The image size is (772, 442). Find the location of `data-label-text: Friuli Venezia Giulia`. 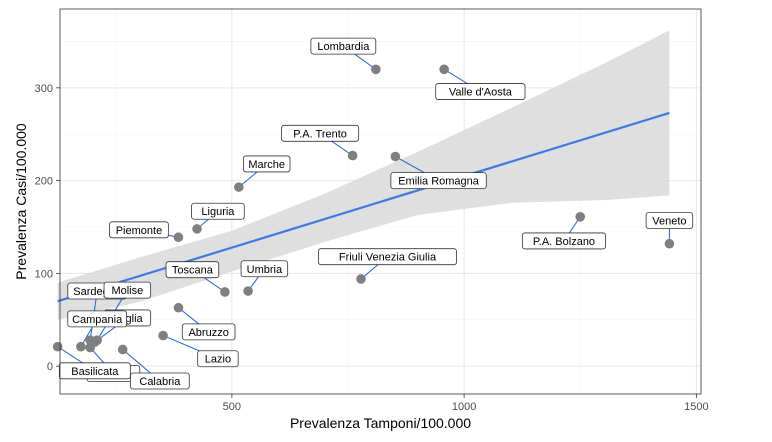

data-label-text: Friuli Venezia Giulia is located at coordinates (388, 258).